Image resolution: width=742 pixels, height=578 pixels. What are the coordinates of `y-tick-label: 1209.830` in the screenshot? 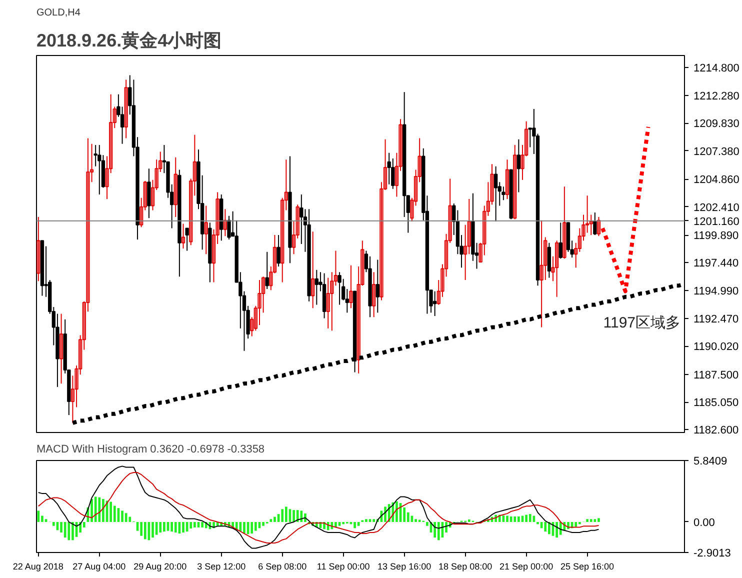 It's located at (717, 124).